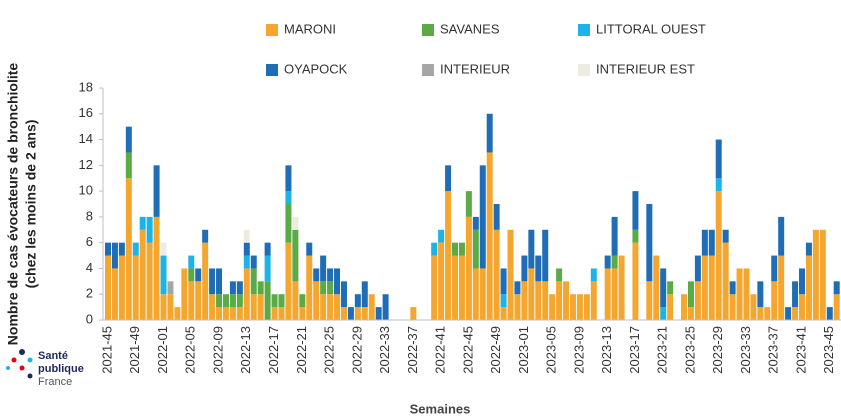  I want to click on legend-label: INTERIEUR, so click(475, 68).